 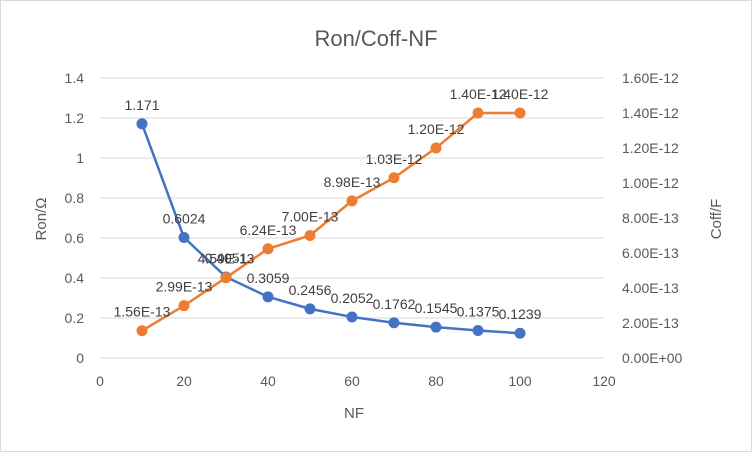 What do you see at coordinates (310, 217) in the screenshot?
I see `data-label: 7.00E-13` at bounding box center [310, 217].